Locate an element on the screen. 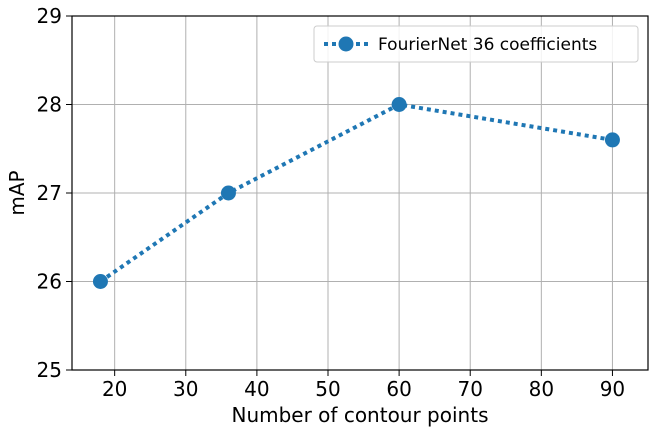  legend-marker-swatch is located at coordinates (346, 44).